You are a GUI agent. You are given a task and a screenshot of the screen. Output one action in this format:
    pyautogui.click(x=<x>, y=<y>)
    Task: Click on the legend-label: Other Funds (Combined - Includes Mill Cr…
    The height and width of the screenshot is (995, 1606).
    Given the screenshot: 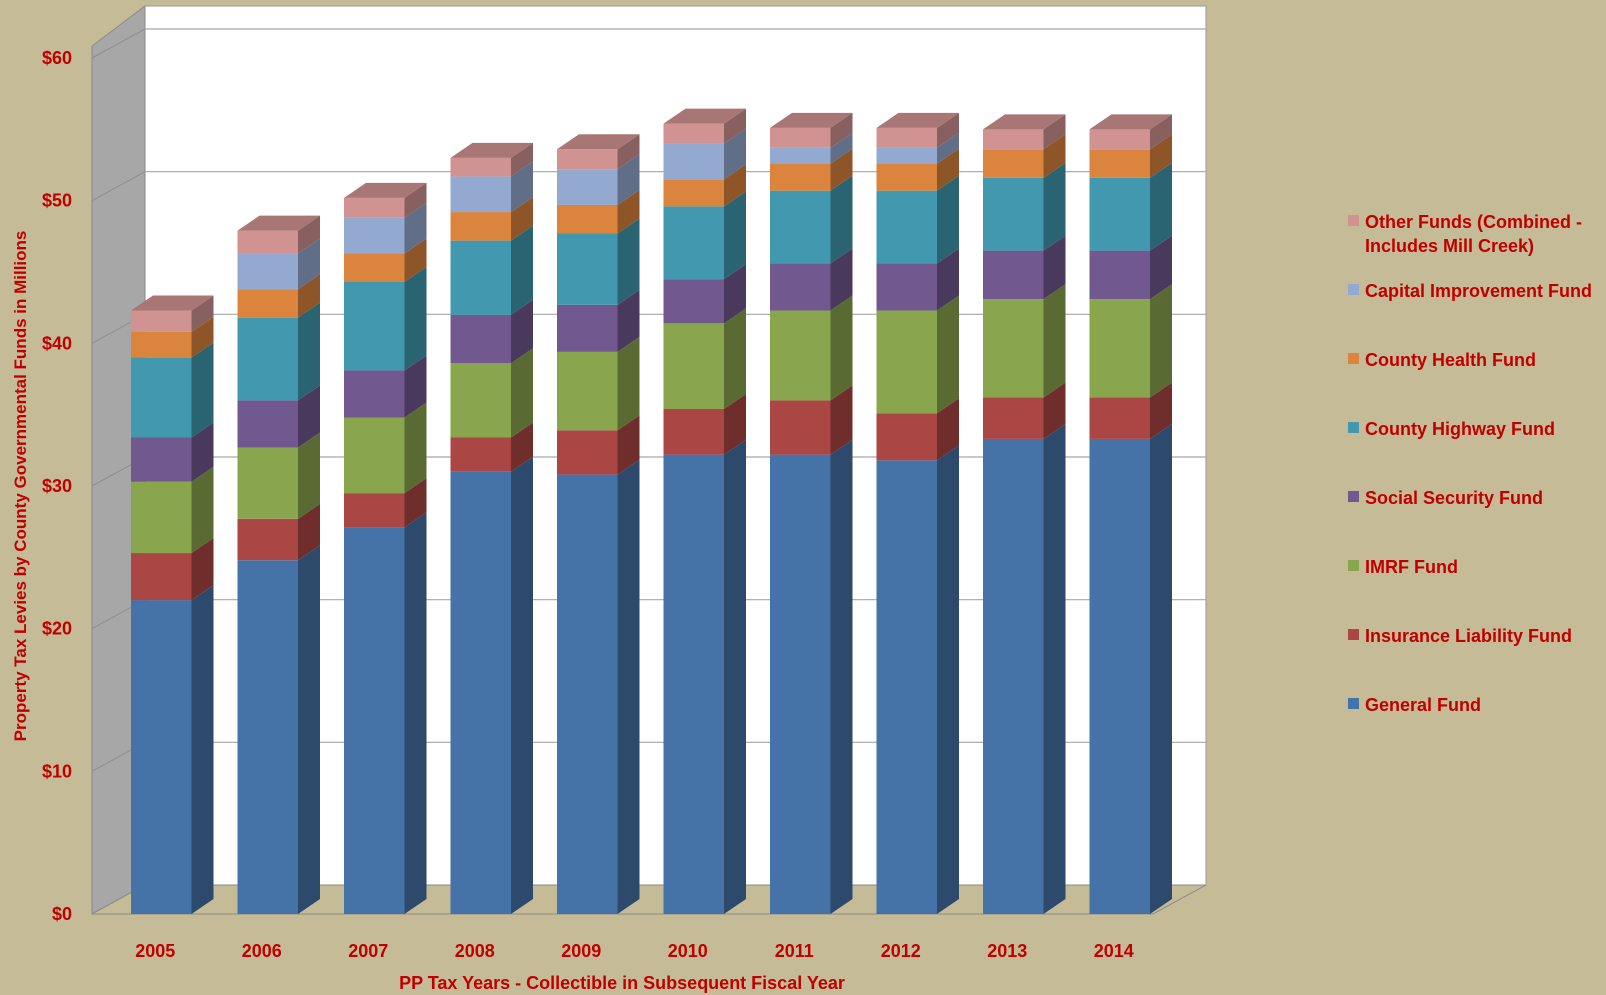 What is the action you would take?
    pyautogui.click(x=1473, y=234)
    